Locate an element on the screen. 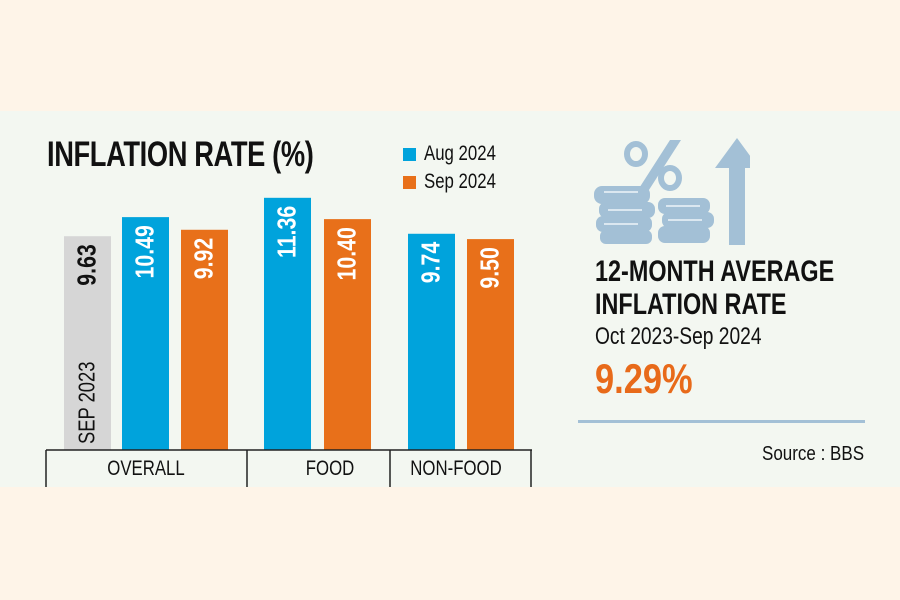  bar-label-reference: 9.63 is located at coordinates (88, 264).